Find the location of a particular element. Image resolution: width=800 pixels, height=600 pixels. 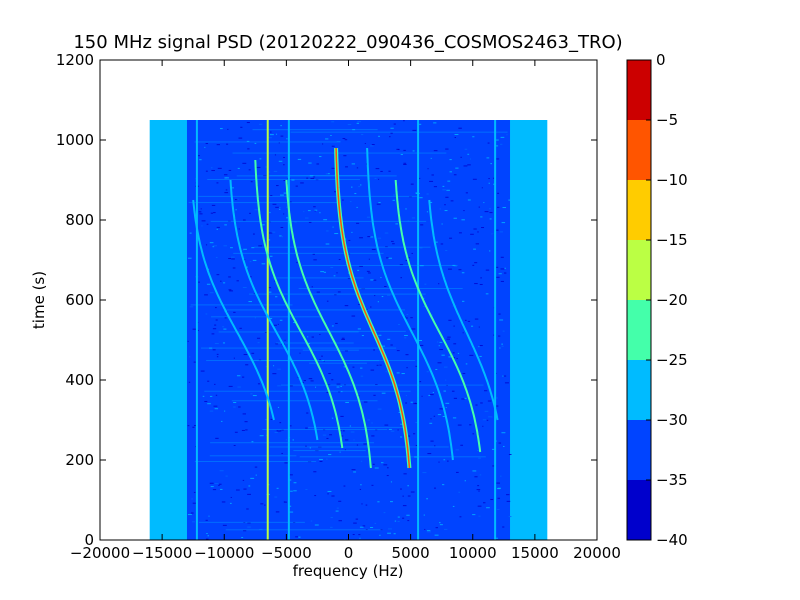

noise-streak is located at coordinates (380, 265).